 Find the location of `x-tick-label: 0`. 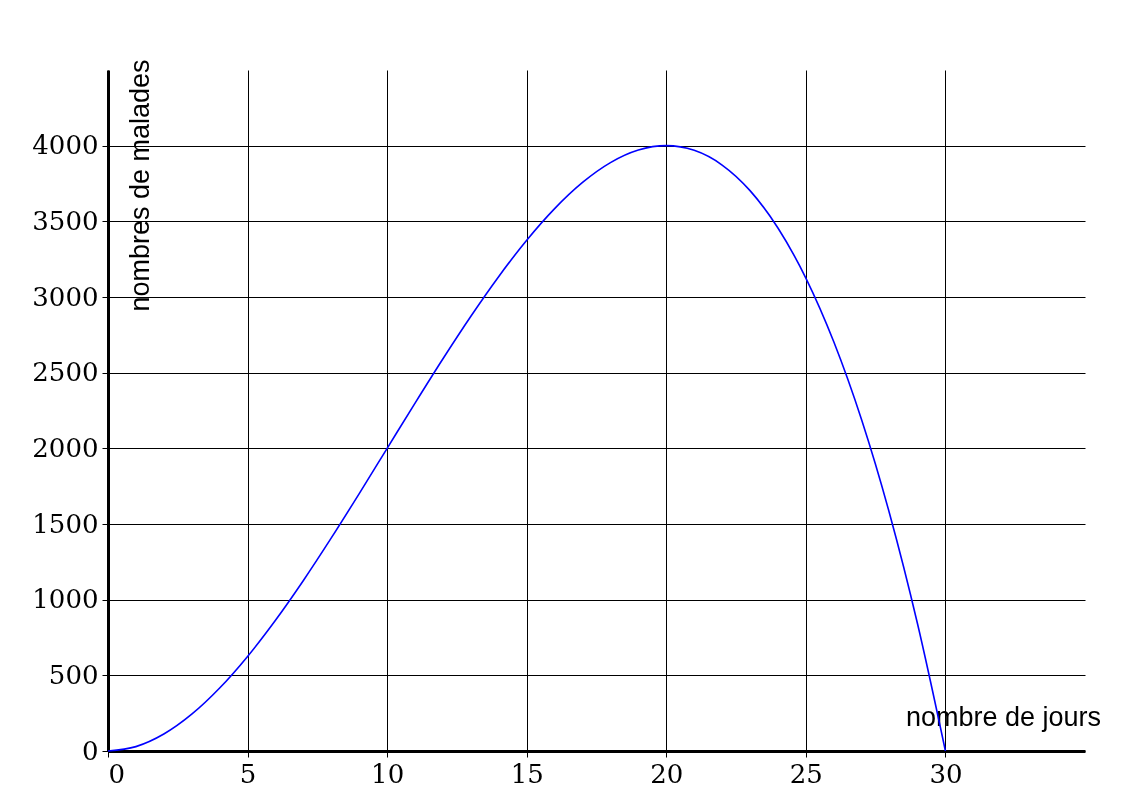

x-tick-label: 0 is located at coordinates (117, 773).